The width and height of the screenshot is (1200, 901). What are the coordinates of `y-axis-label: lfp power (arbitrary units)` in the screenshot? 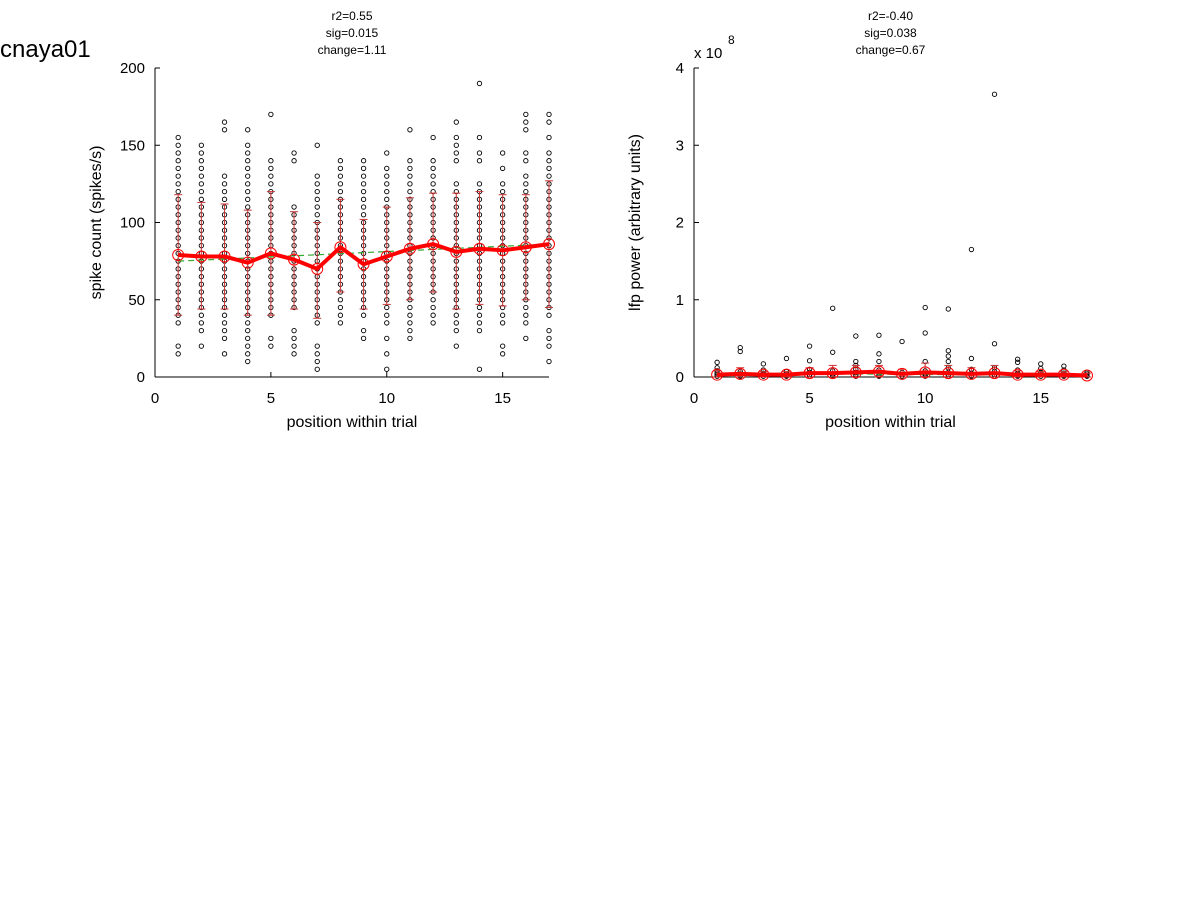 It's located at (635, 222).